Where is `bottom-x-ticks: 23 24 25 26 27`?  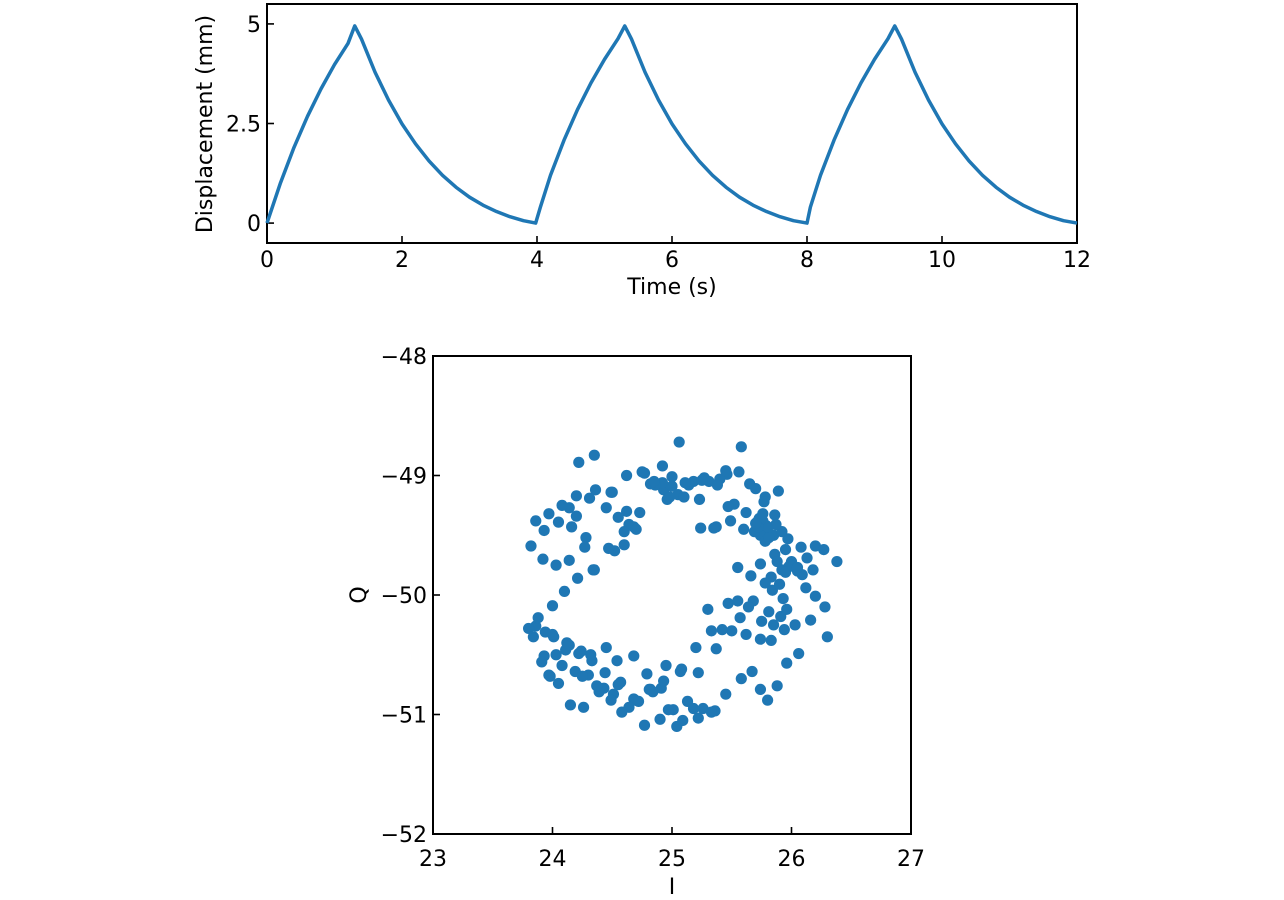 bottom-x-ticks: 23 24 25 26 27 is located at coordinates (672, 849).